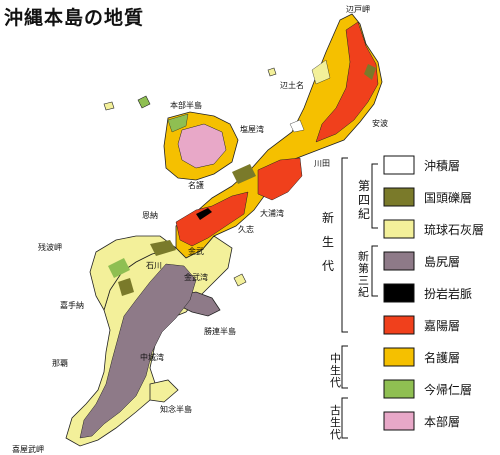  What do you see at coordinates (186, 105) in the screenshot?
I see `label-motobu: 本部半島` at bounding box center [186, 105].